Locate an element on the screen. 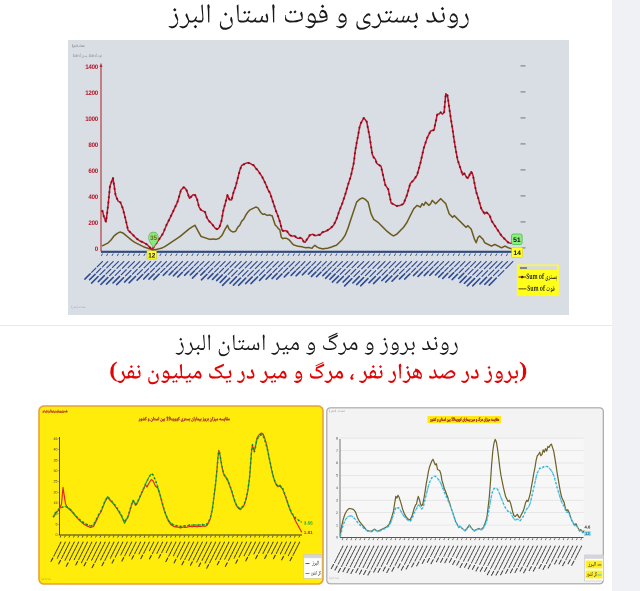 The width and height of the screenshot is (640, 591). svg-text: 45 is located at coordinates (56, 439).